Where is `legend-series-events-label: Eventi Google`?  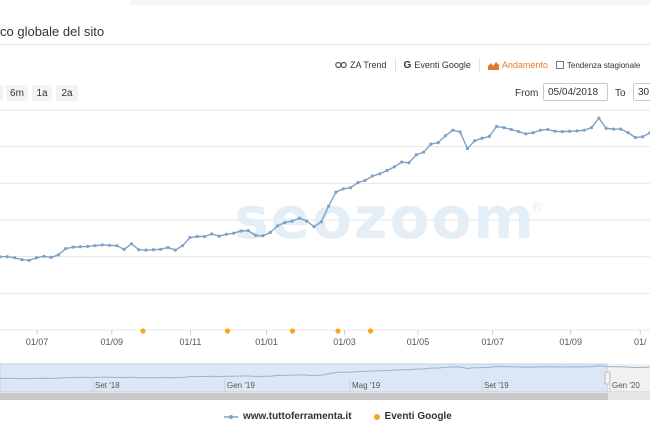 legend-series-events-label: Eventi Google is located at coordinates (418, 416).